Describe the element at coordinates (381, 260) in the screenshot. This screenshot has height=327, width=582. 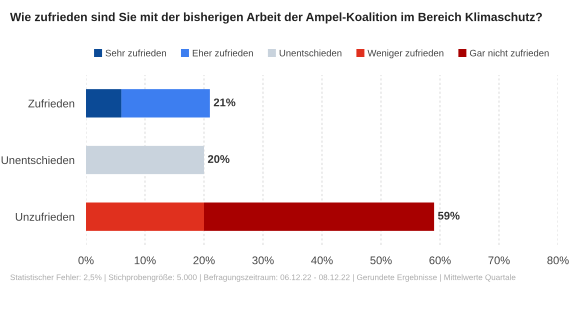
I see `x-tick-label: 50%` at that location.